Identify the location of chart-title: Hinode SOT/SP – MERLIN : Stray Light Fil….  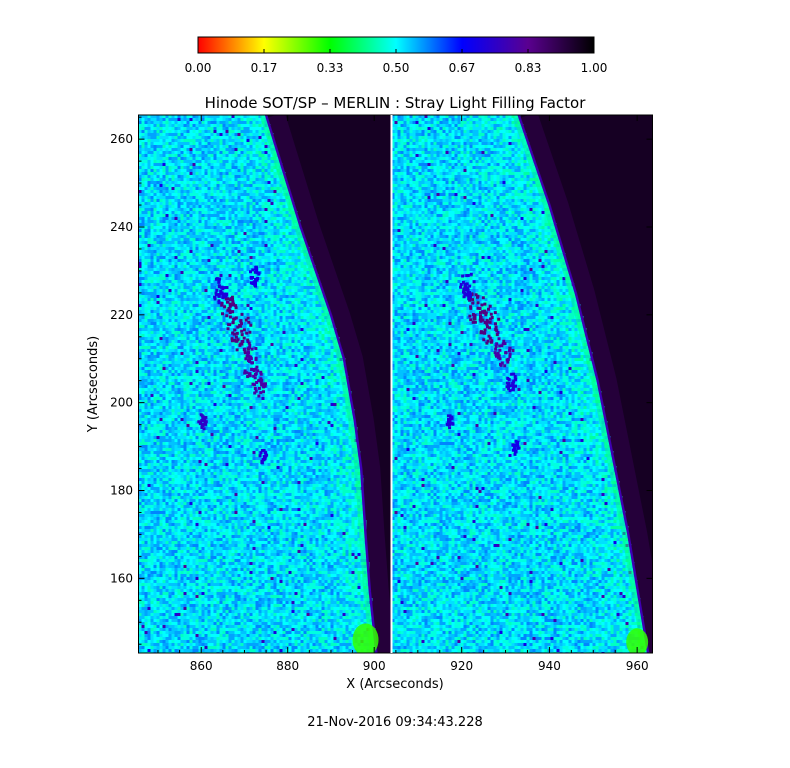
(396, 103).